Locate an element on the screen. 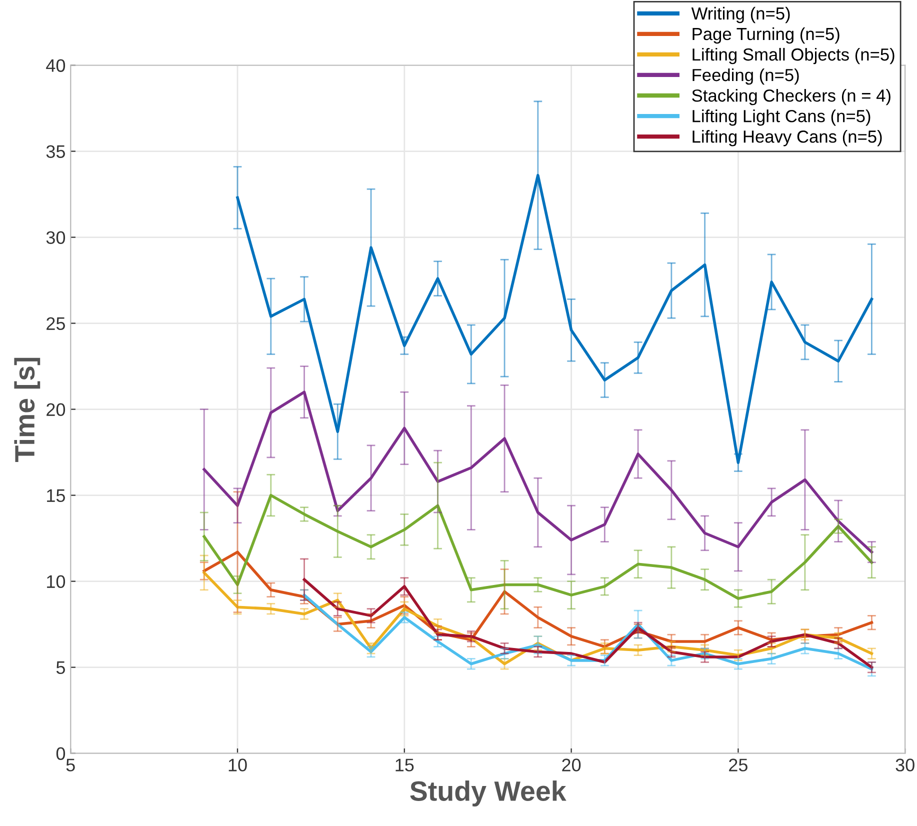 The image size is (917, 826). y-tick-label: 25 is located at coordinates (55, 323).